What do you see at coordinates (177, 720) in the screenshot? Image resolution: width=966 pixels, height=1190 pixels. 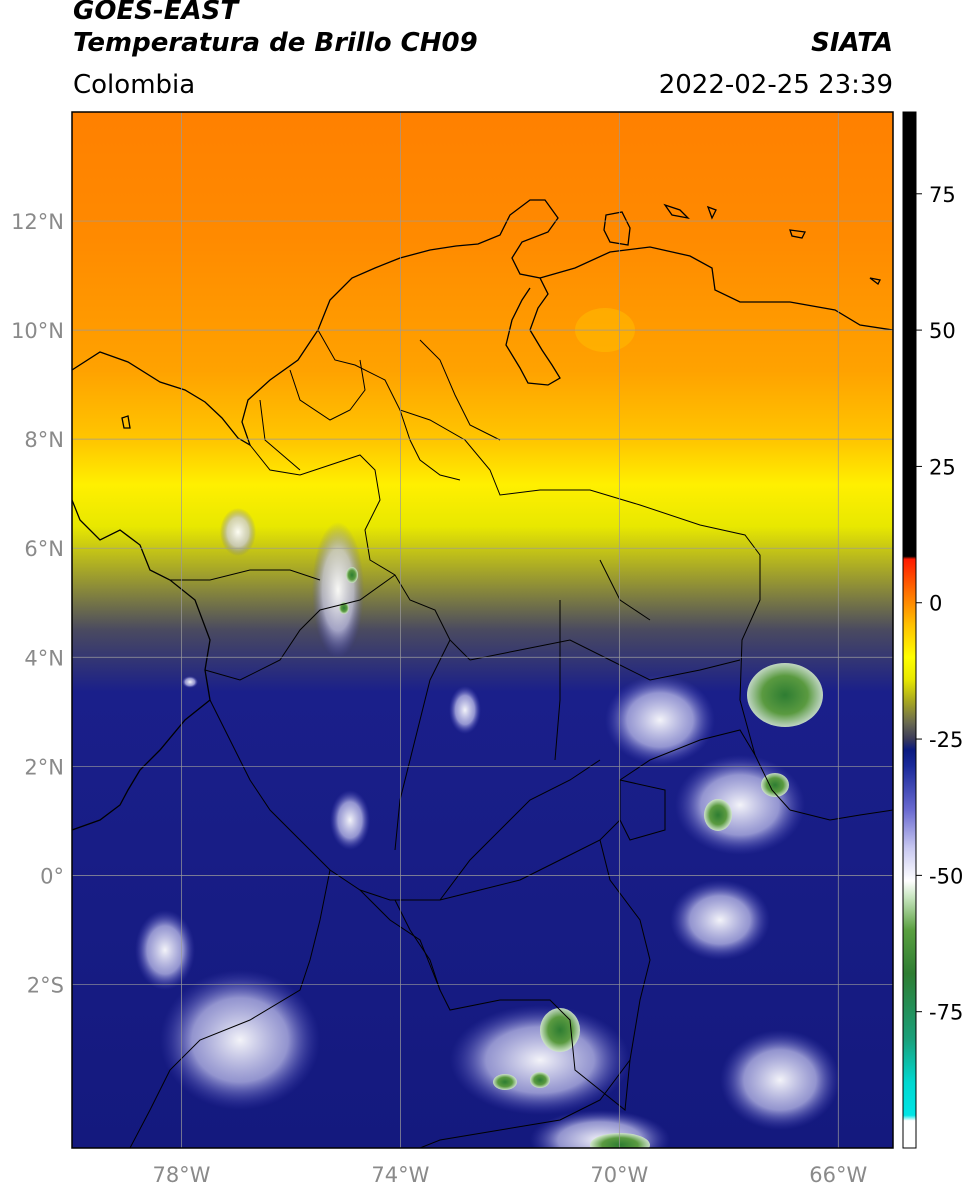 I see `western-haze` at bounding box center [177, 720].